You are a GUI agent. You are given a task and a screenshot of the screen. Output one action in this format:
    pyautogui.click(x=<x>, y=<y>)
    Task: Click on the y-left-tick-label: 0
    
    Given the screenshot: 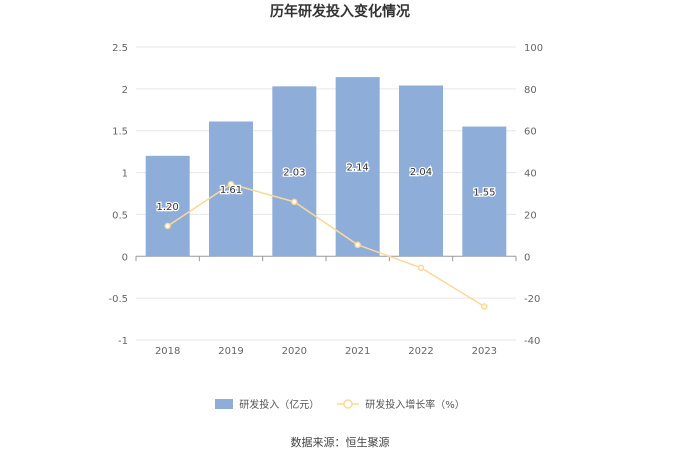 What is the action you would take?
    pyautogui.click(x=125, y=257)
    